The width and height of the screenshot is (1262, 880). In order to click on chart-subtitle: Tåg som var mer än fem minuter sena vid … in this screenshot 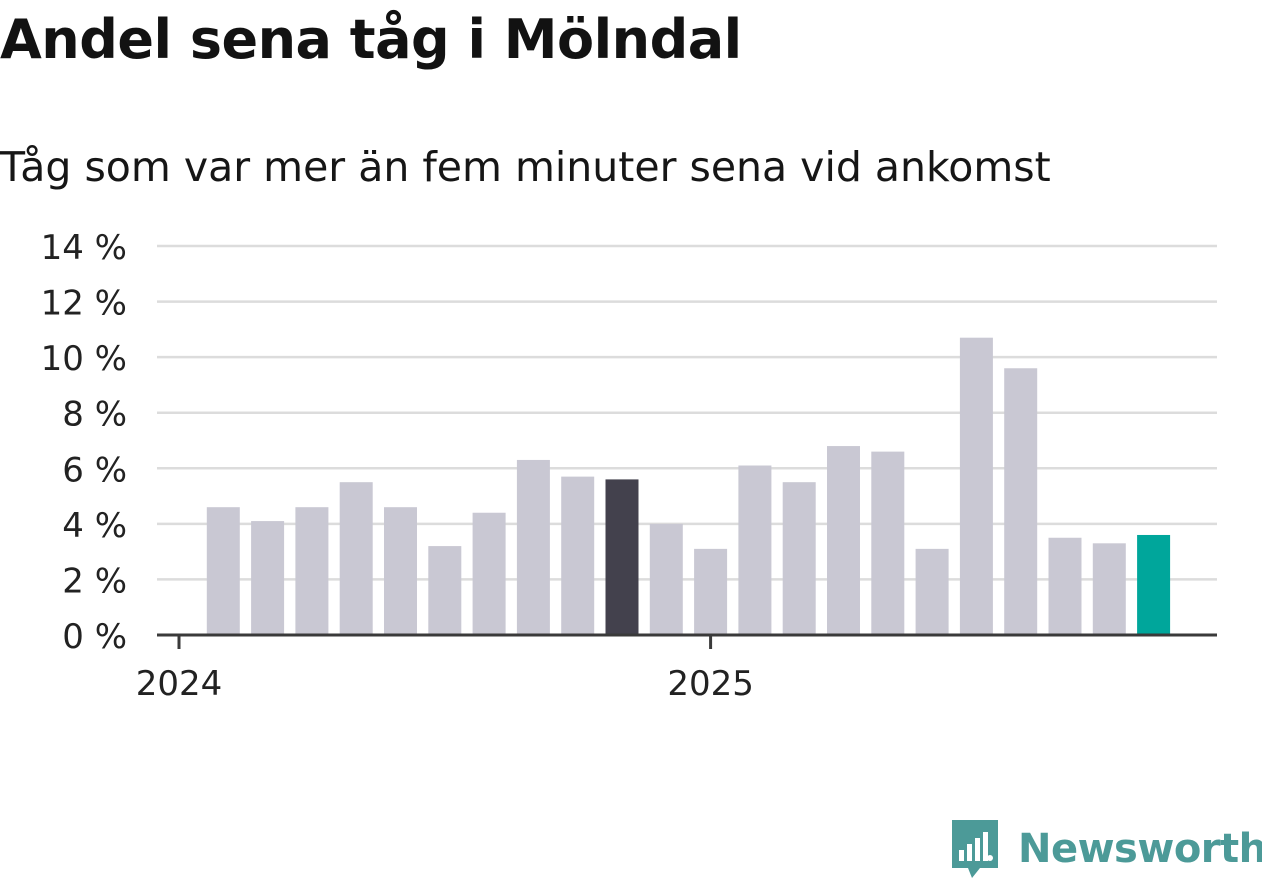, I will do `click(525, 167)`.